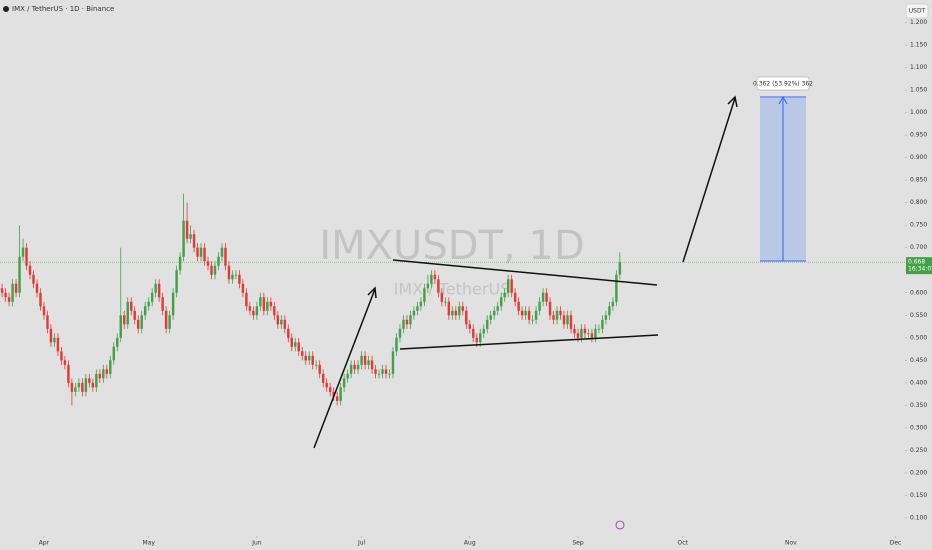 The width and height of the screenshot is (932, 550). I want to click on measure-label: 0.362 (53.92%) 362, so click(783, 84).